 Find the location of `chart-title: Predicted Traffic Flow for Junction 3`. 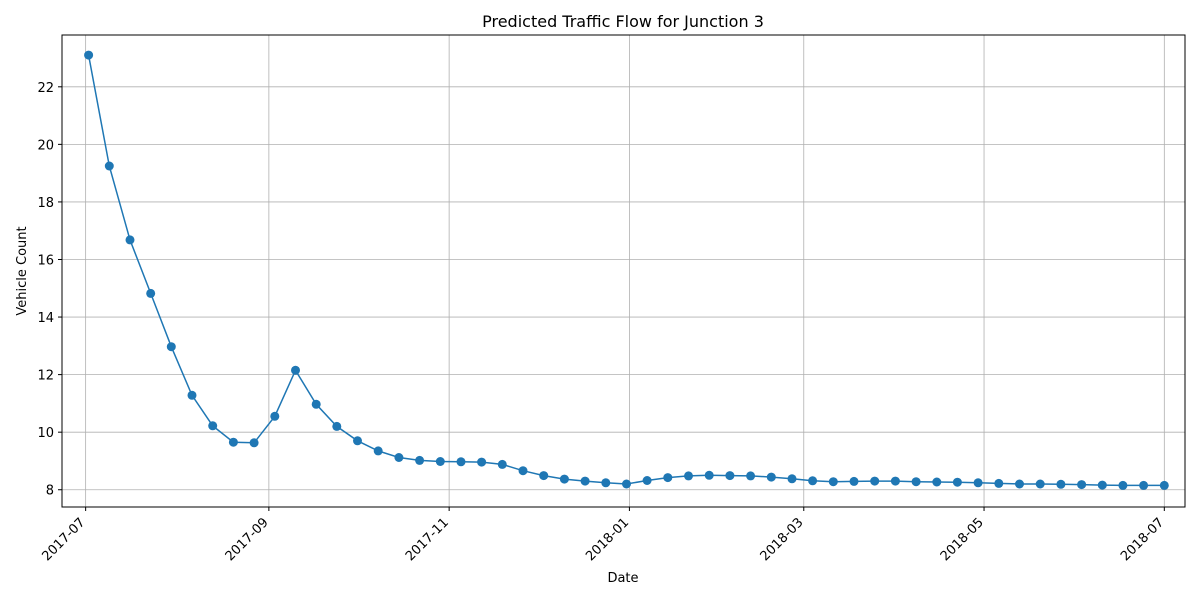

chart-title: Predicted Traffic Flow for Junction 3 is located at coordinates (623, 21).